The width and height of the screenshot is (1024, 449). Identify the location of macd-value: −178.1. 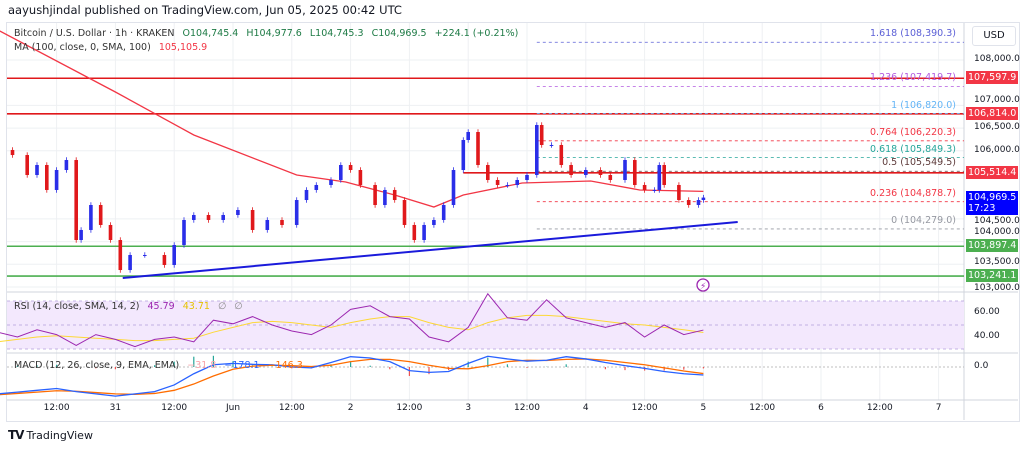
(242, 365).